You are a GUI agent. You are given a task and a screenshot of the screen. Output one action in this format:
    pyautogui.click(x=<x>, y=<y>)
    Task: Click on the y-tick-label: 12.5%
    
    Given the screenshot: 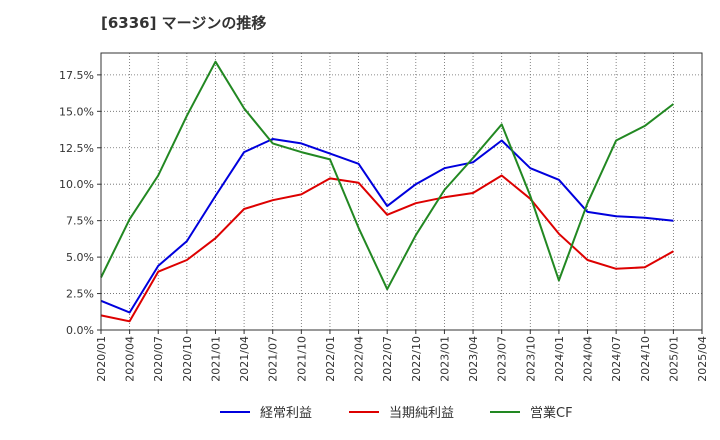 What is the action you would take?
    pyautogui.click(x=76, y=148)
    